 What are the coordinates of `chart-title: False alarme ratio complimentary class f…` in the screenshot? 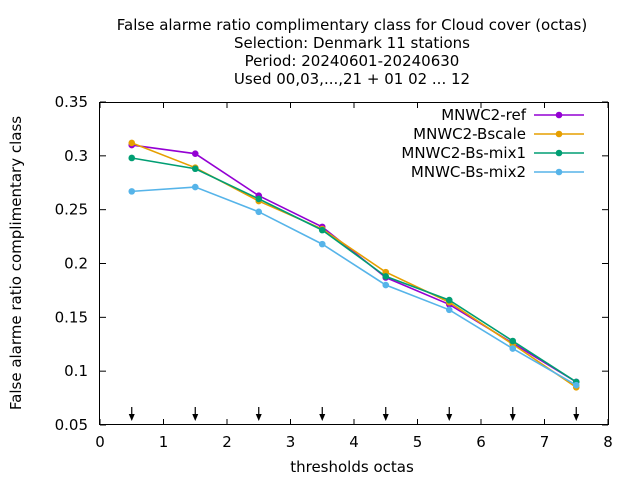 It's located at (352, 52).